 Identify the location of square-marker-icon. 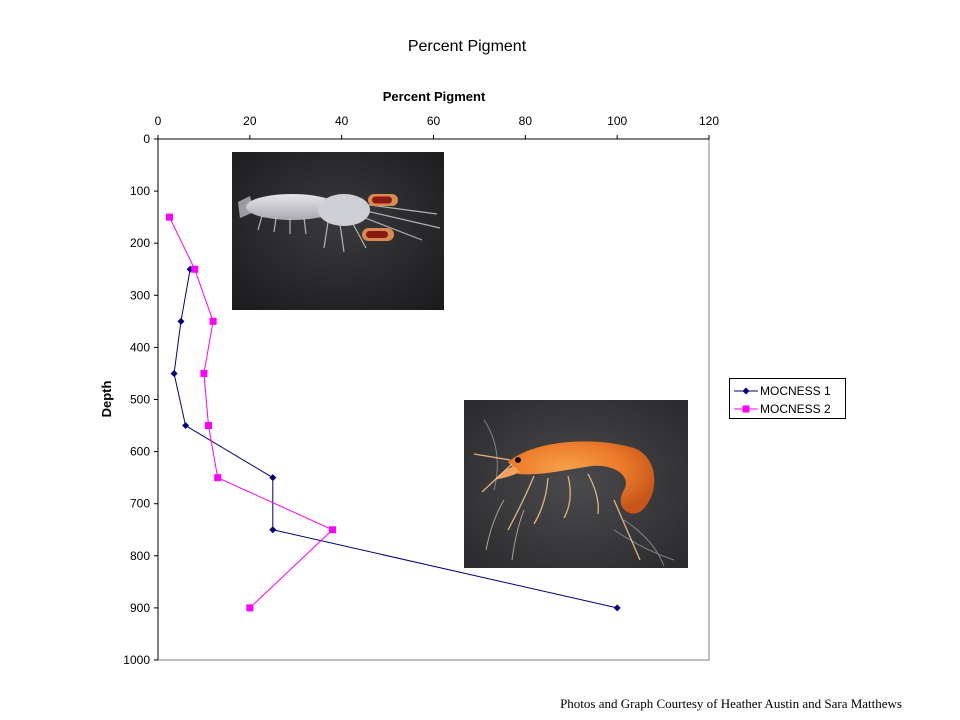
(746, 409).